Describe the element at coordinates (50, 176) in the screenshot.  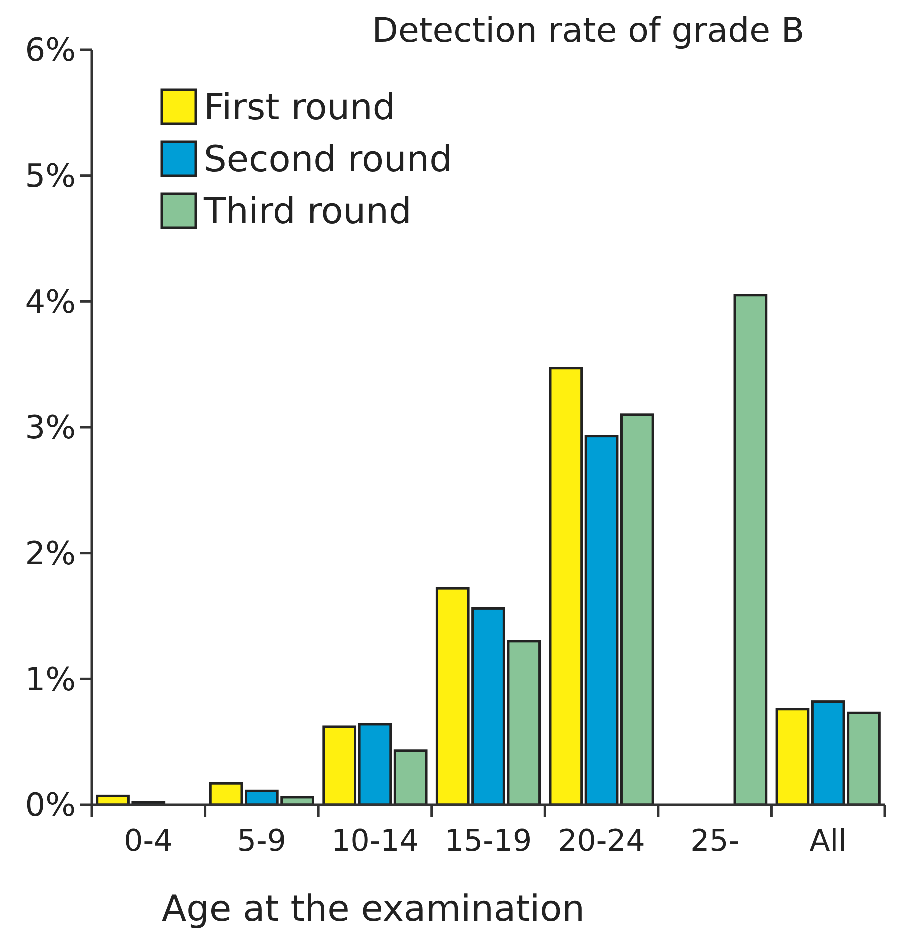
I see `y-tick-label: 5%` at that location.